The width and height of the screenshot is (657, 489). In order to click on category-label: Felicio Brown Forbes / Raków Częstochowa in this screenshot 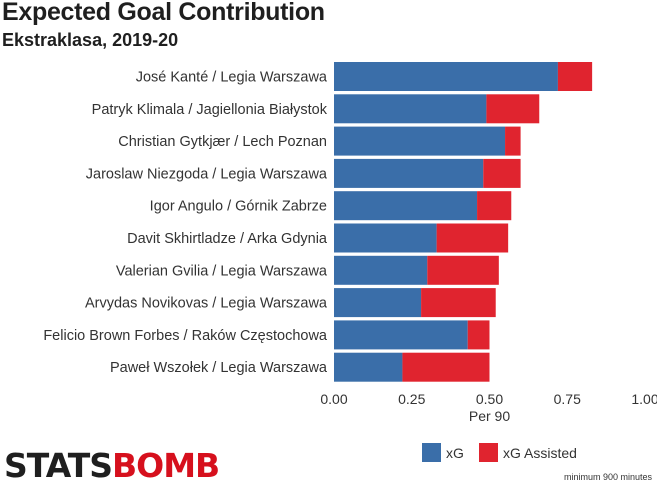, I will do `click(185, 336)`.